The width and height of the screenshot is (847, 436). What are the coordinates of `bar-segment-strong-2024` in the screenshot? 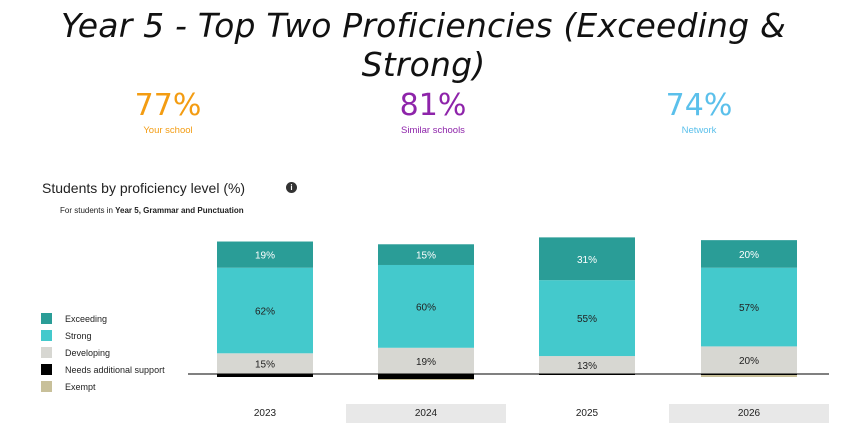 It's located at (426, 306).